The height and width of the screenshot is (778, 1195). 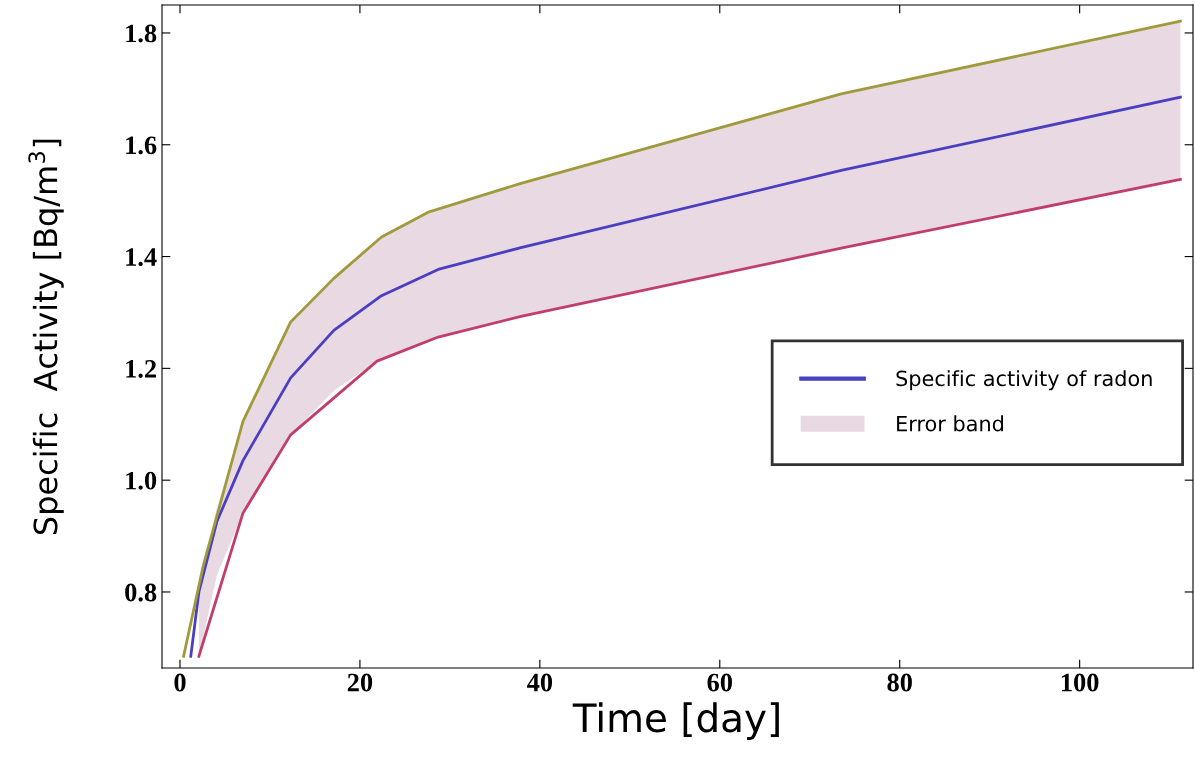 What do you see at coordinates (46, 337) in the screenshot?
I see `y-axis-title: Specific Activity [Bq/m$^{3}$]` at bounding box center [46, 337].